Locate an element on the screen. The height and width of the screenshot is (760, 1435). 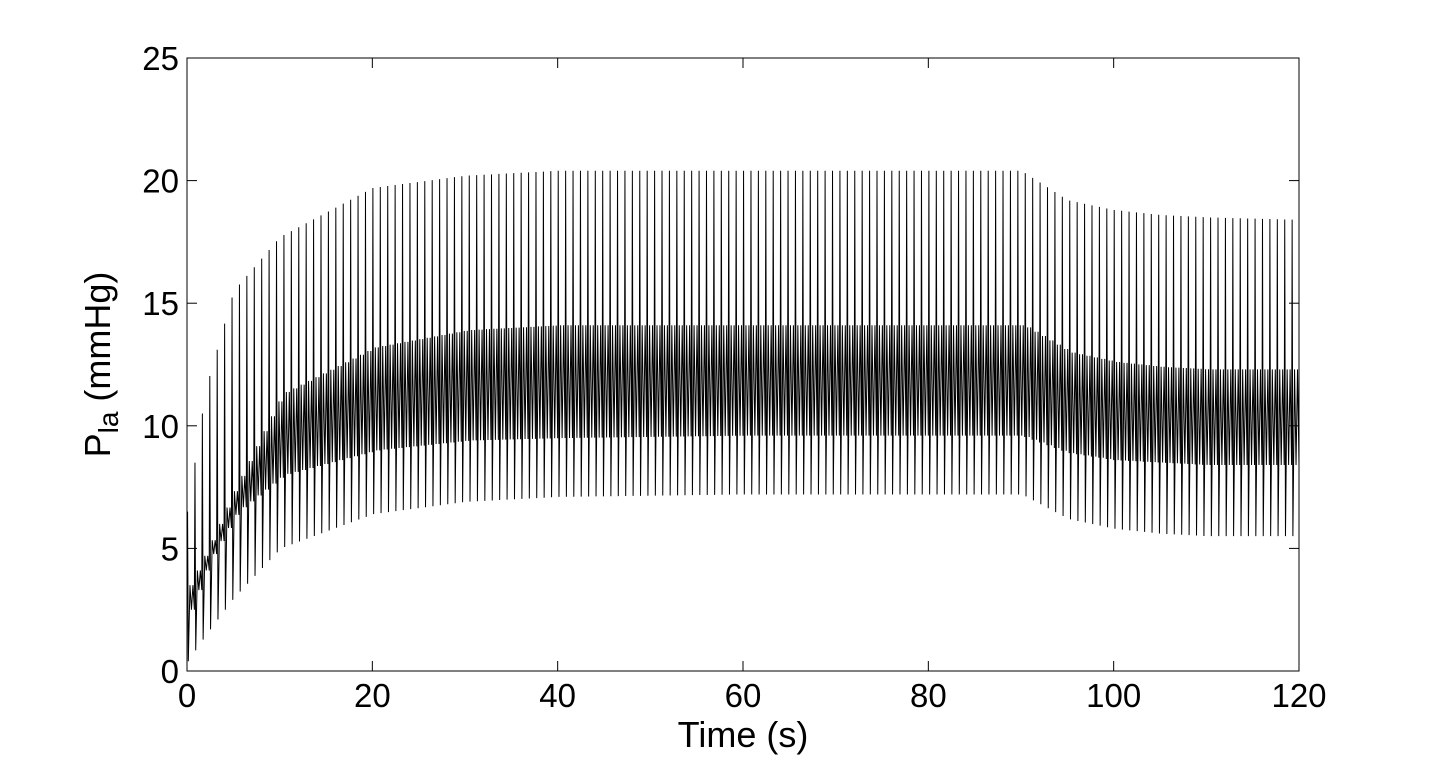
y-axis-label-suffix: (mmHg) is located at coordinates (97, 342).